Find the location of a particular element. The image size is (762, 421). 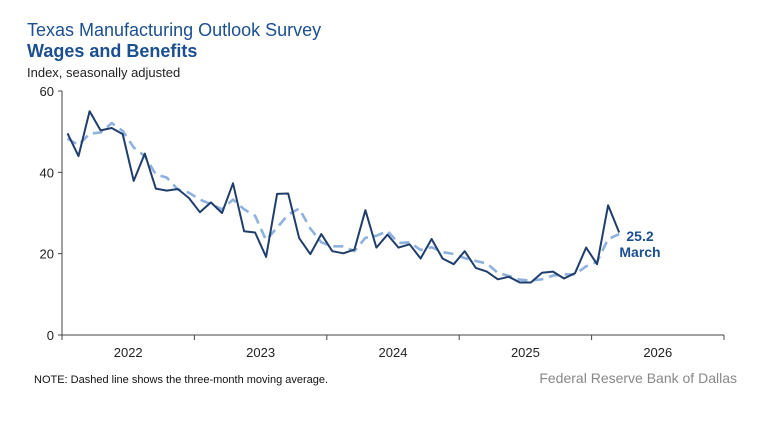

x-tick-label: 2022 is located at coordinates (128, 352).